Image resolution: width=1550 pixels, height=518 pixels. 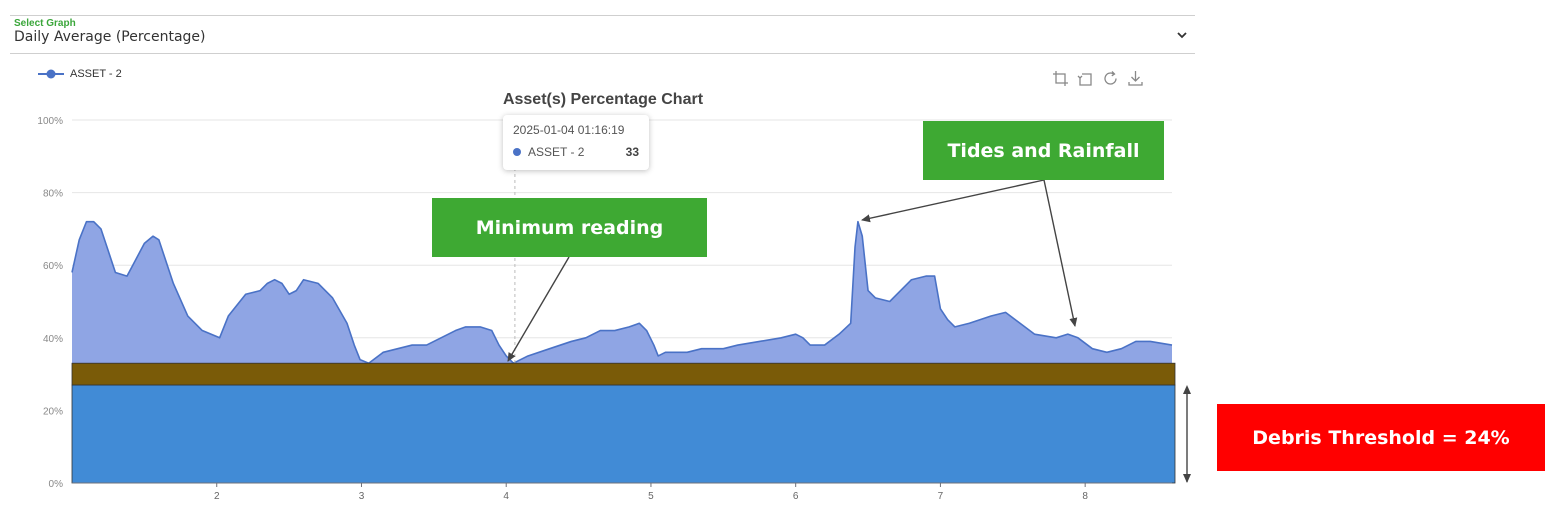 What do you see at coordinates (953, 201) in the screenshot?
I see `arrow-tides-peak` at bounding box center [953, 201].